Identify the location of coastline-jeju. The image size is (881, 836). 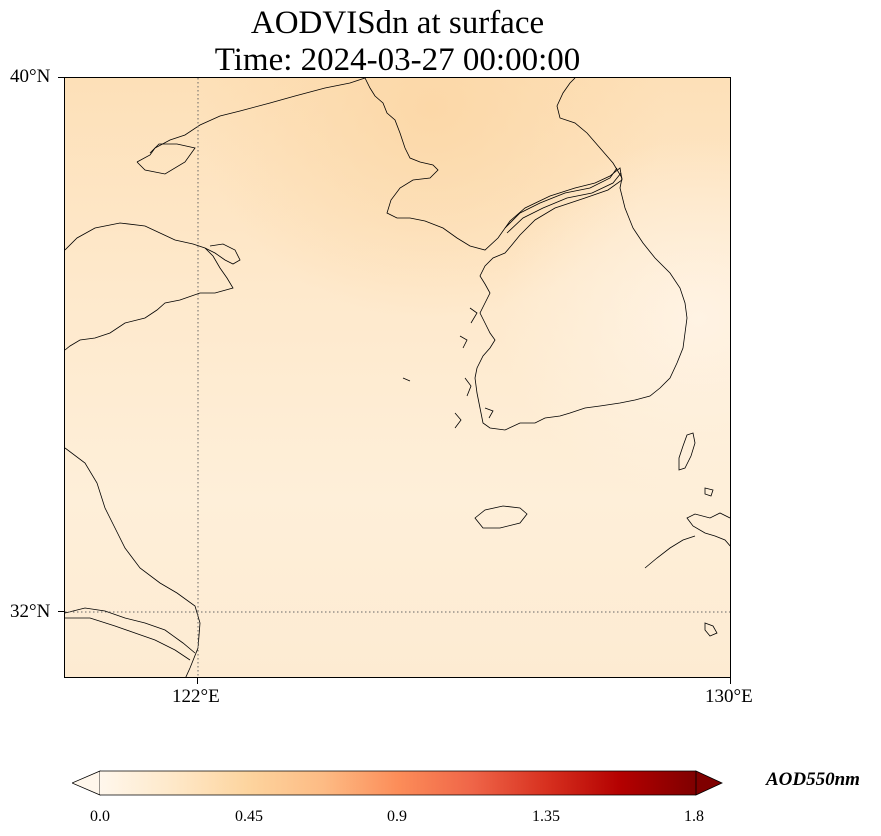
(501, 517).